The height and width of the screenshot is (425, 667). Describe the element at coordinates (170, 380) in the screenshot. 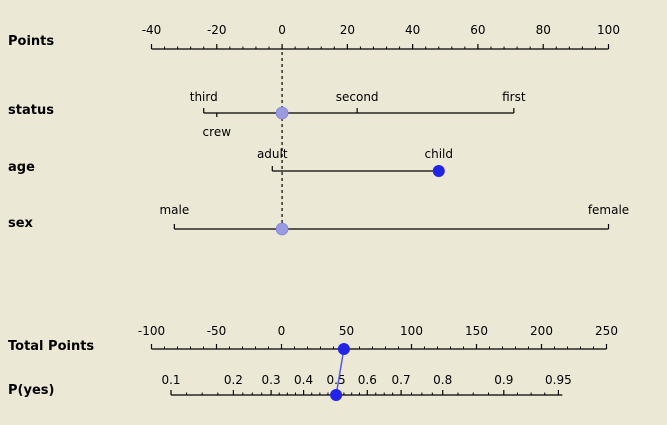

I see `probability-tick-label: 0.1` at that location.